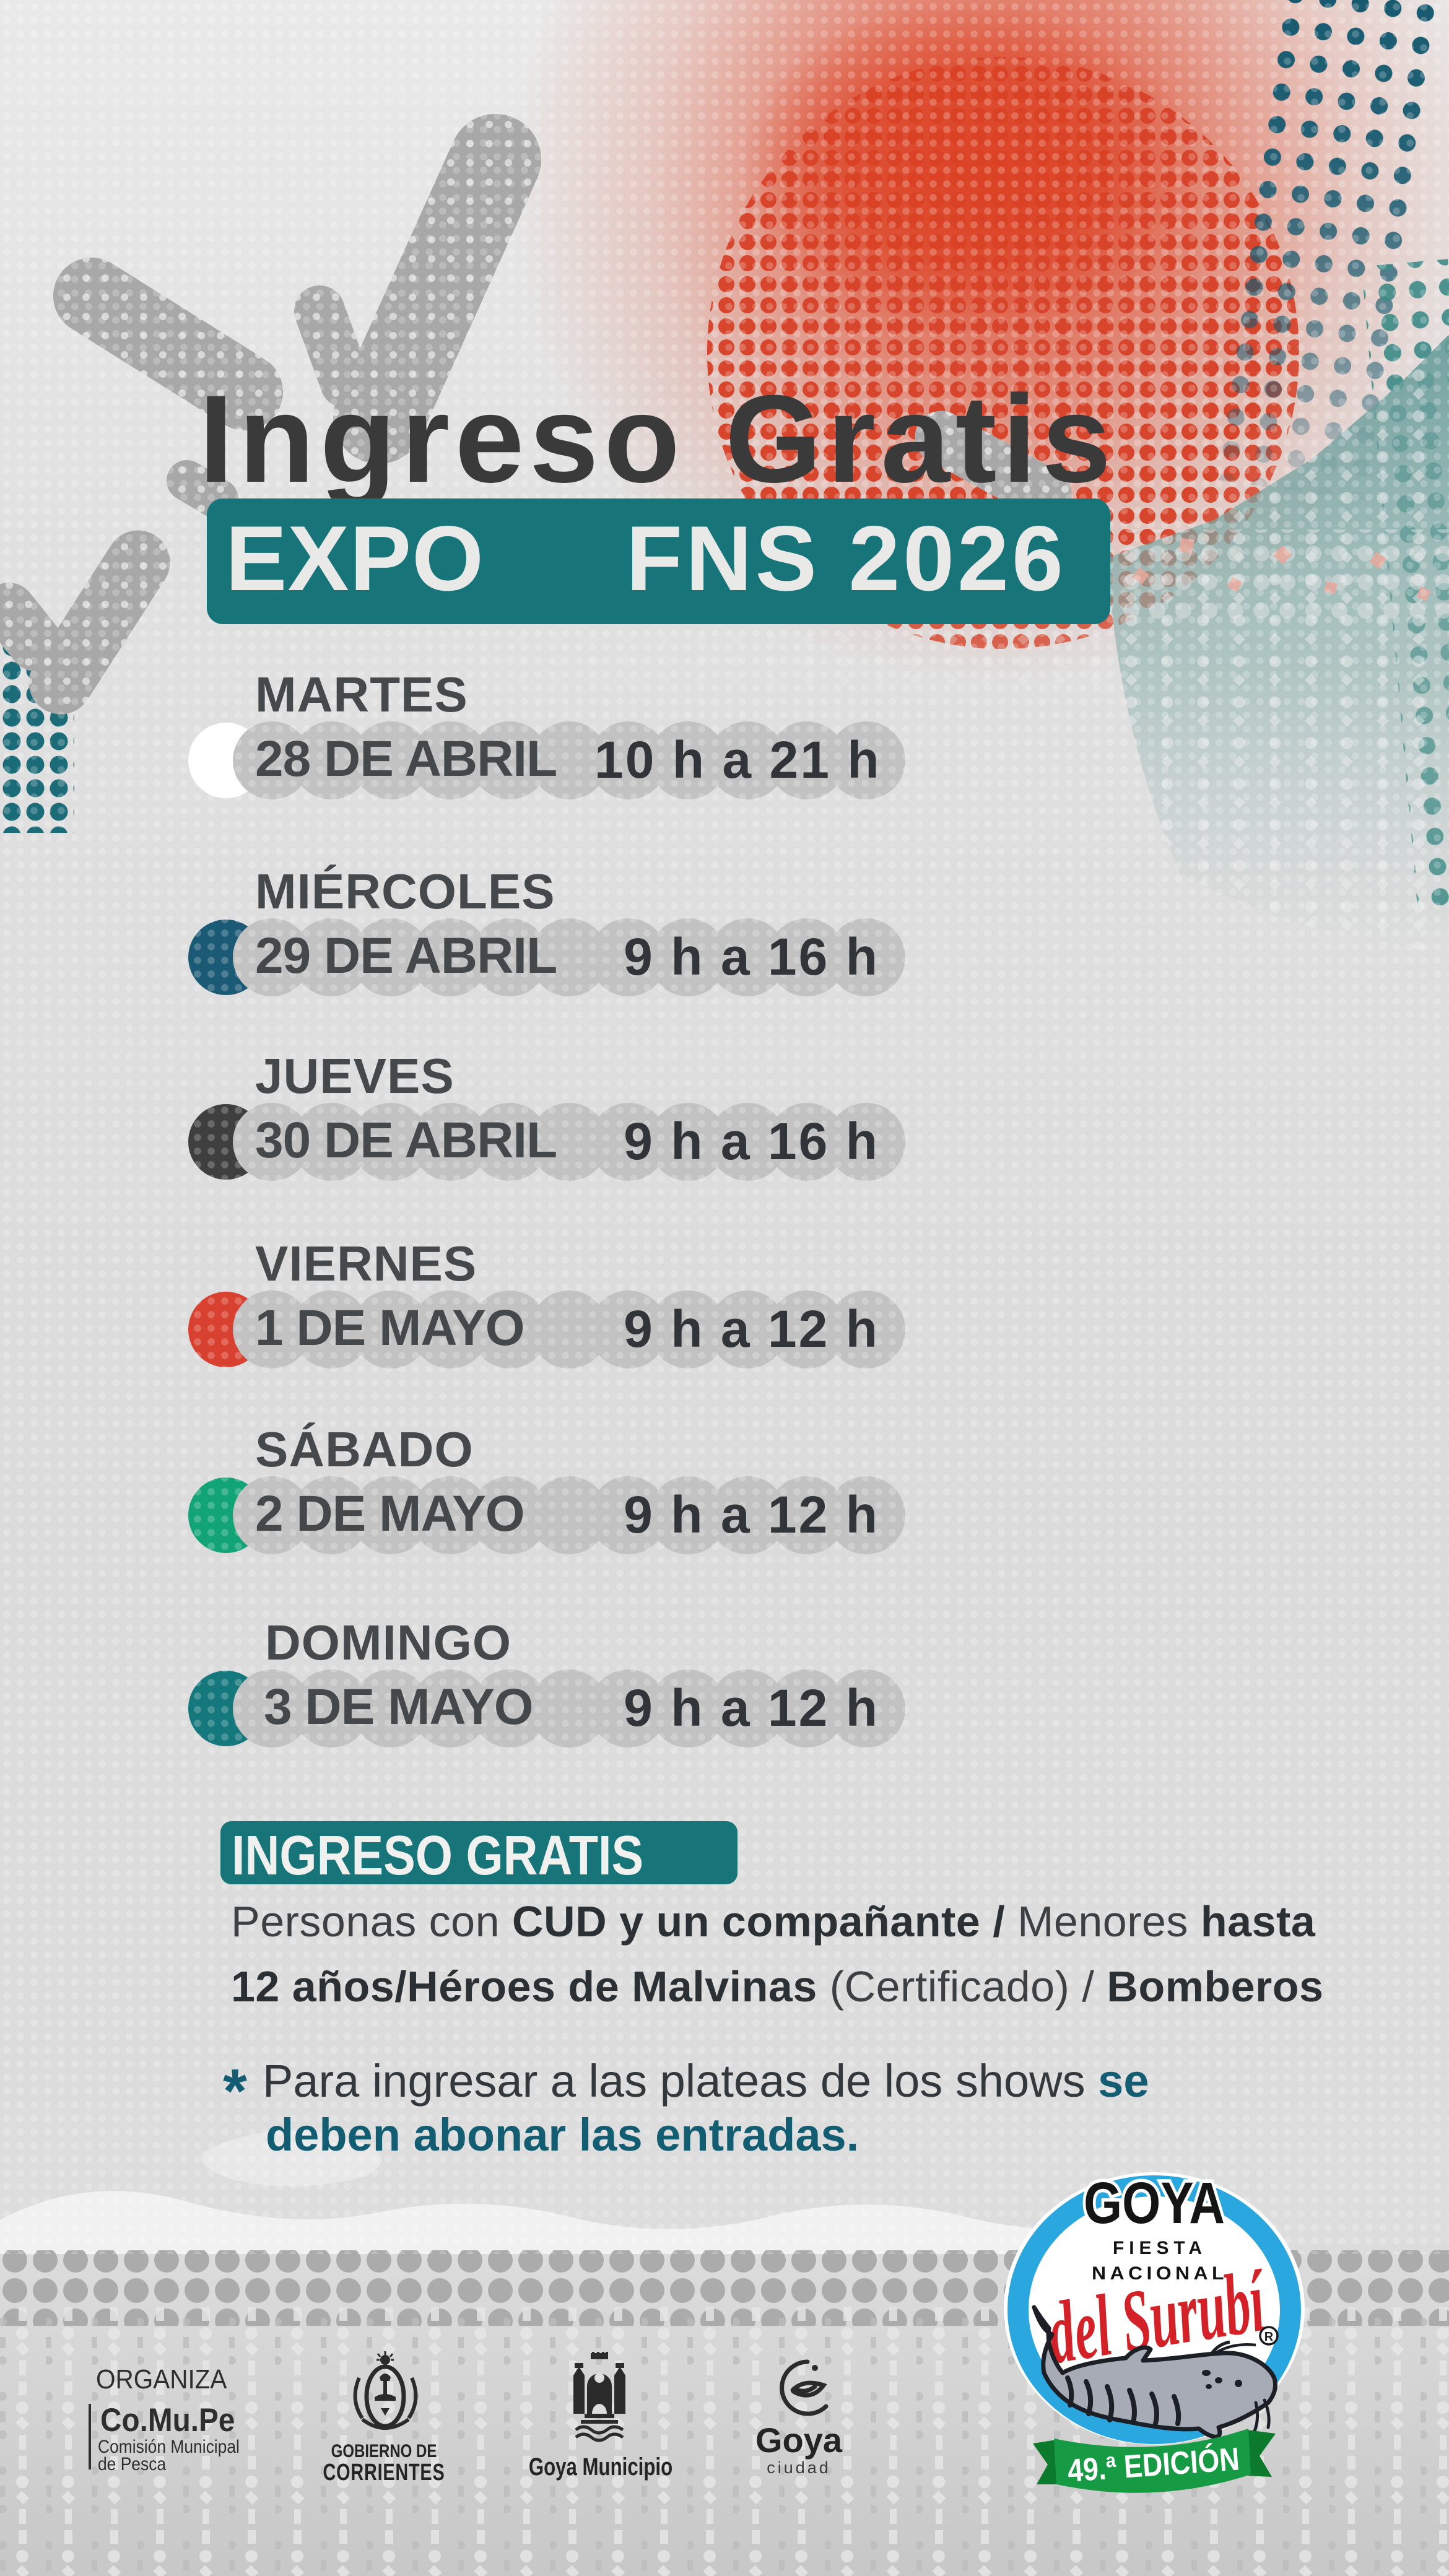 The width and height of the screenshot is (1449, 2576). I want to click on svg-text: NACIONAL, so click(1160, 2273).